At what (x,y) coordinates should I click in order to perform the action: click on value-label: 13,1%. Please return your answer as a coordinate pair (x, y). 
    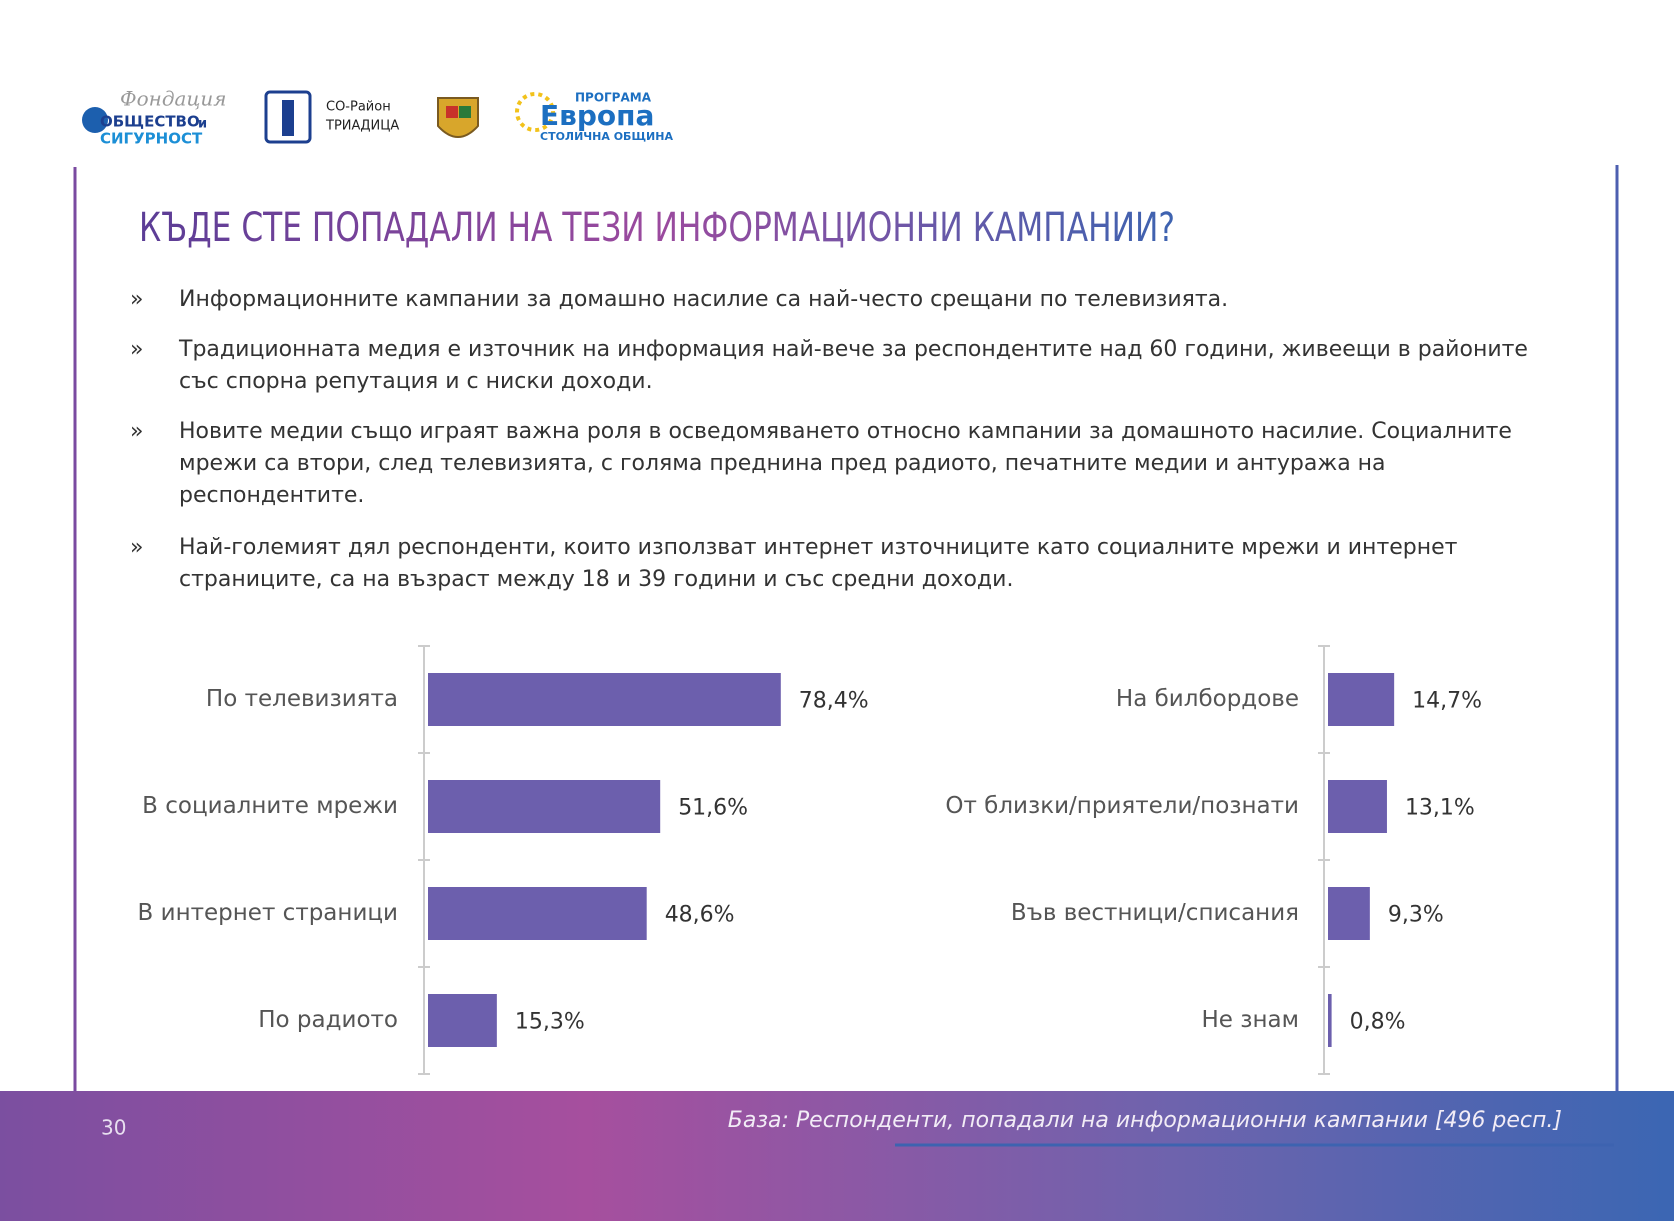
    Looking at the image, I should click on (1440, 808).